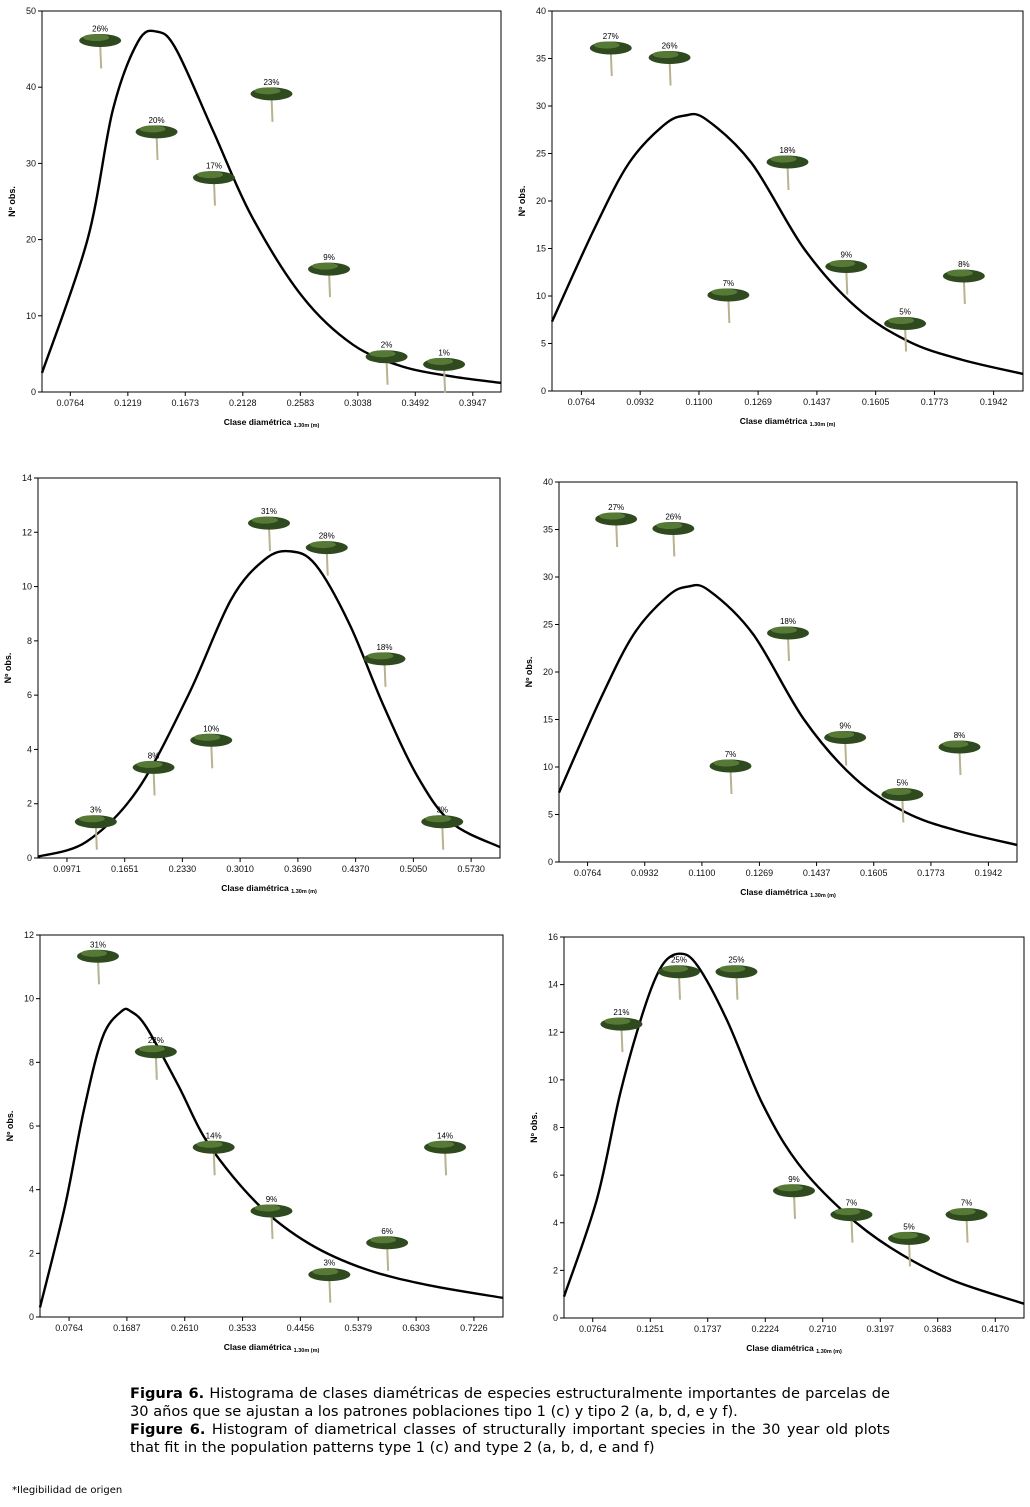 The image size is (1030, 1507). What do you see at coordinates (699, 402) in the screenshot?
I see `x-tick-label: 0.1100` at bounding box center [699, 402].